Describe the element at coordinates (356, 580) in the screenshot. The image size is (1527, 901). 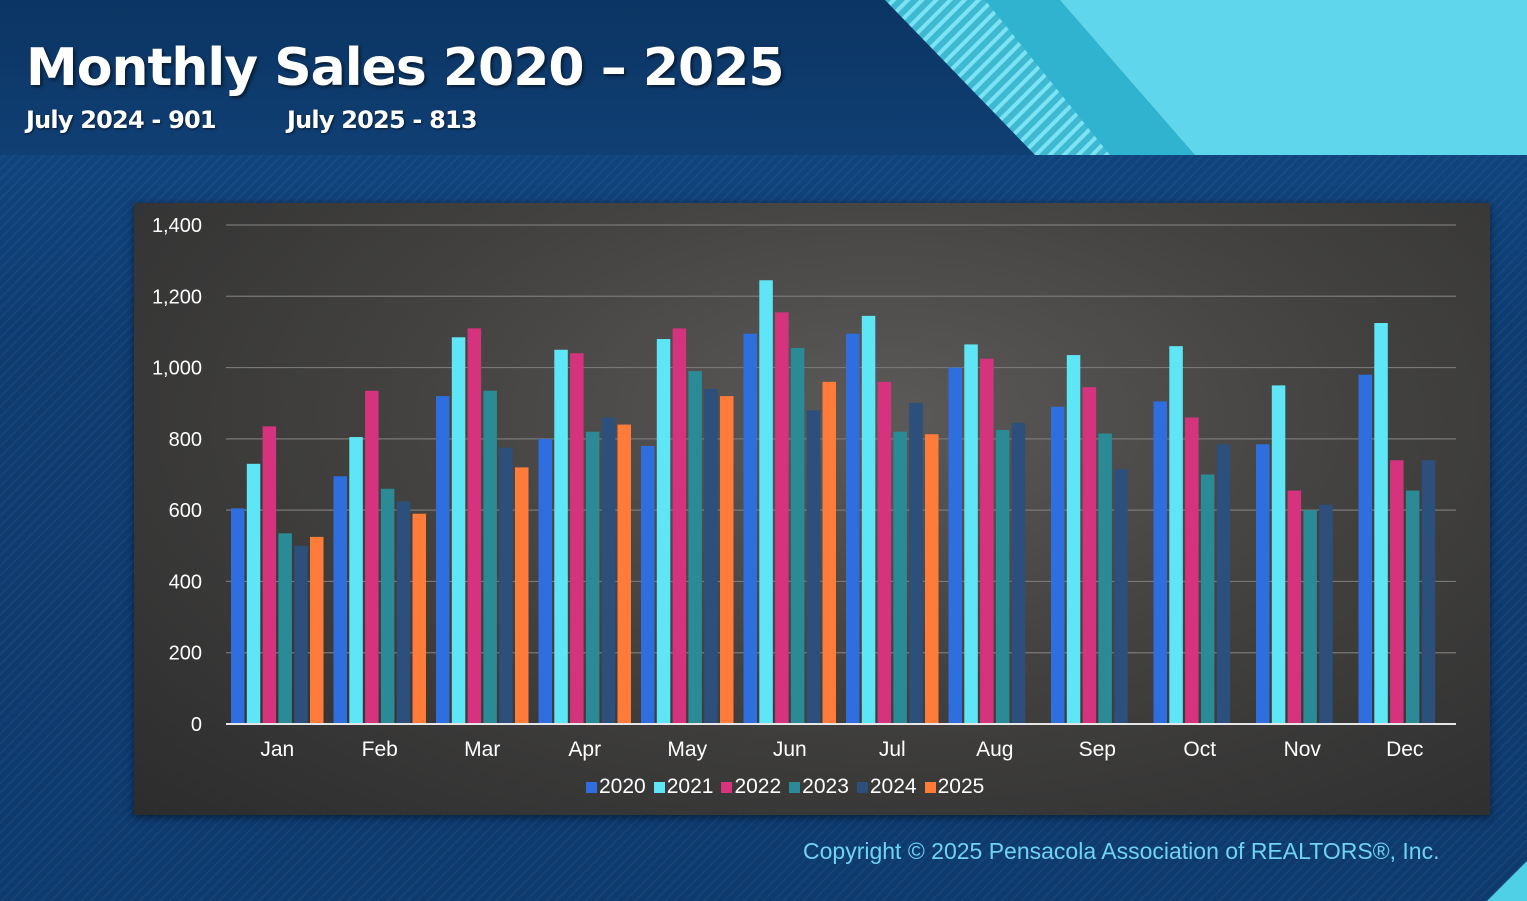
I see `bar-feb-2021` at that location.